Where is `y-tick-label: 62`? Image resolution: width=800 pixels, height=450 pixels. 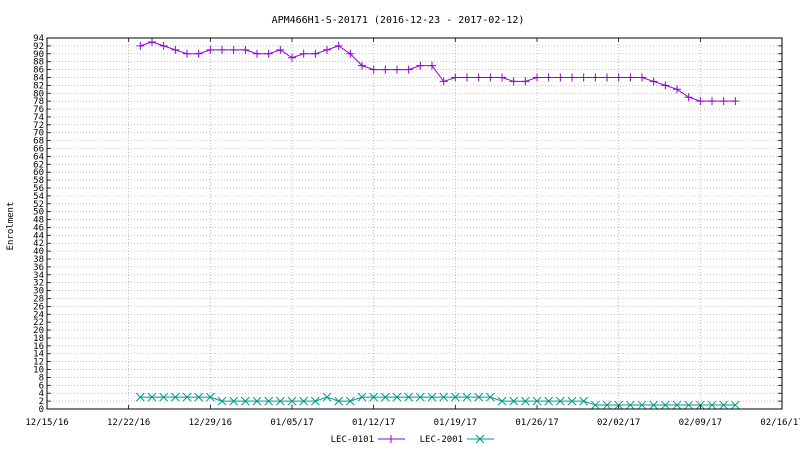
y-tick-label: 62 is located at coordinates (38, 165).